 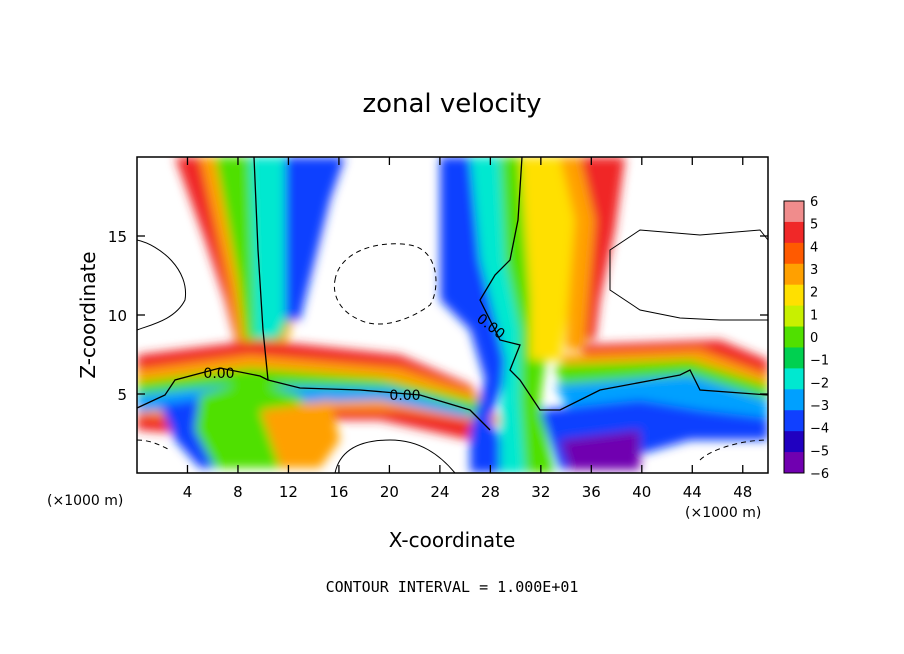 What do you see at coordinates (591, 492) in the screenshot?
I see `x-tick-label: 36` at bounding box center [591, 492].